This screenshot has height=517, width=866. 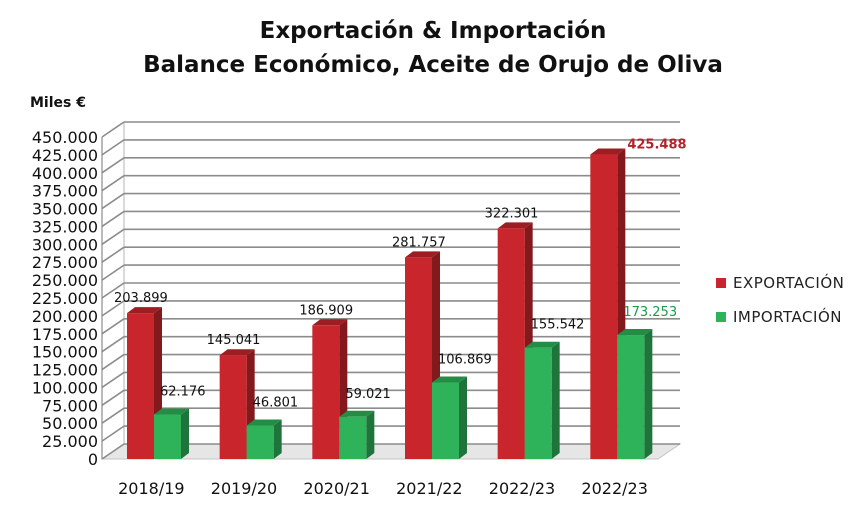 I want to click on data-label-exportacion: 203.899, so click(x=141, y=298).